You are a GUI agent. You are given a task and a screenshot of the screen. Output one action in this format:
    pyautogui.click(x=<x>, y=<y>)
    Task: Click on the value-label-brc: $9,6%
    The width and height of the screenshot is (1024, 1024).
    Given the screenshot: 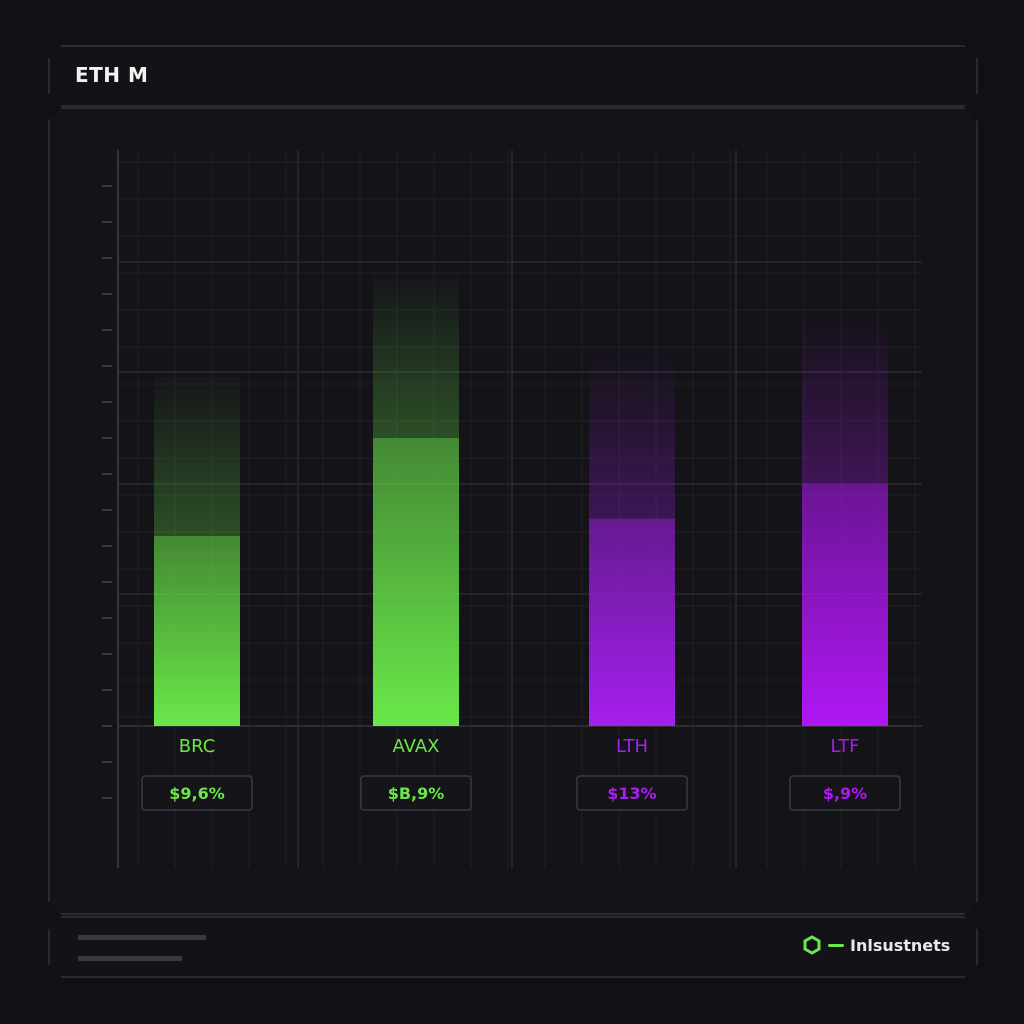 What is the action you would take?
    pyautogui.click(x=197, y=793)
    